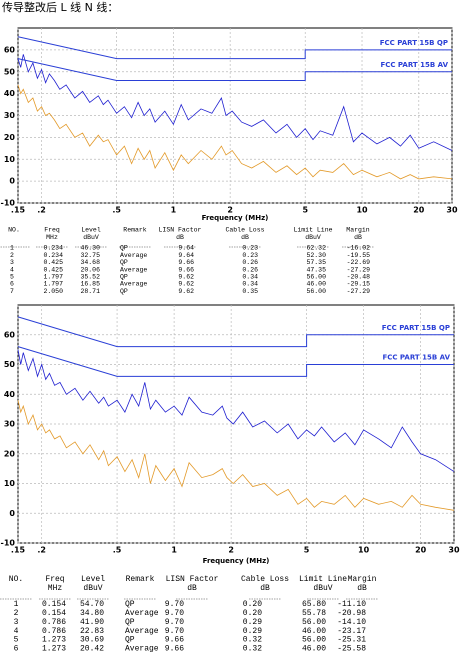  What do you see at coordinates (359, 248) in the screenshot?
I see `table-cell: -16.02` at bounding box center [359, 248].